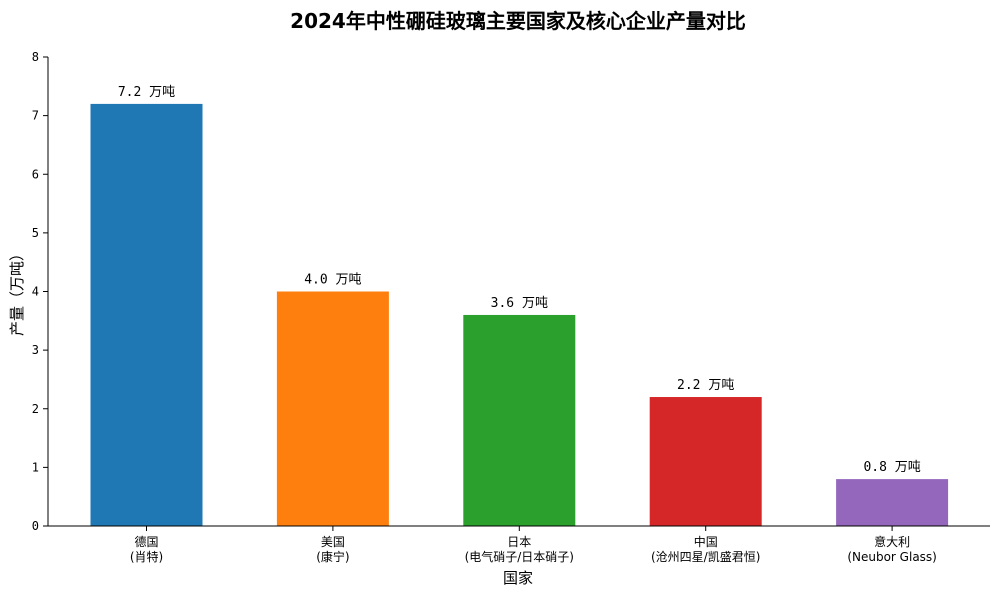  Describe the element at coordinates (146, 92) in the screenshot. I see `data-label: 7.2 万吨` at that location.